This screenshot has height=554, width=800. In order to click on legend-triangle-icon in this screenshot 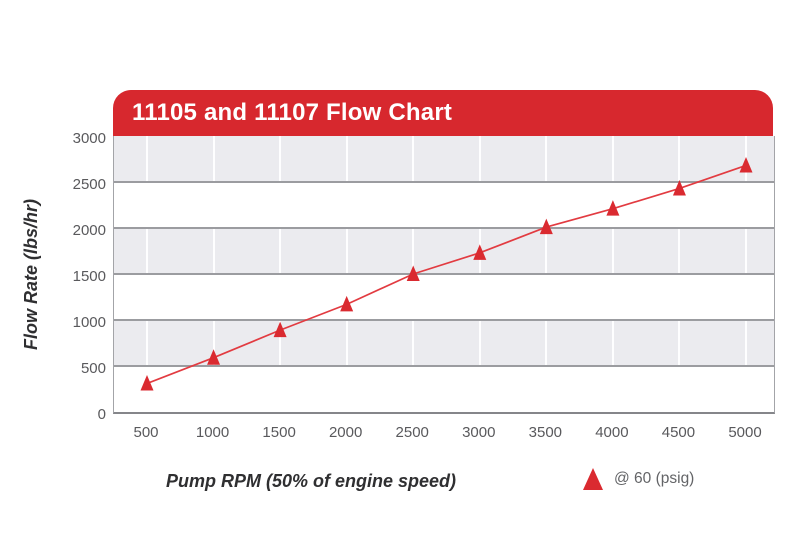, I will do `click(593, 479)`.